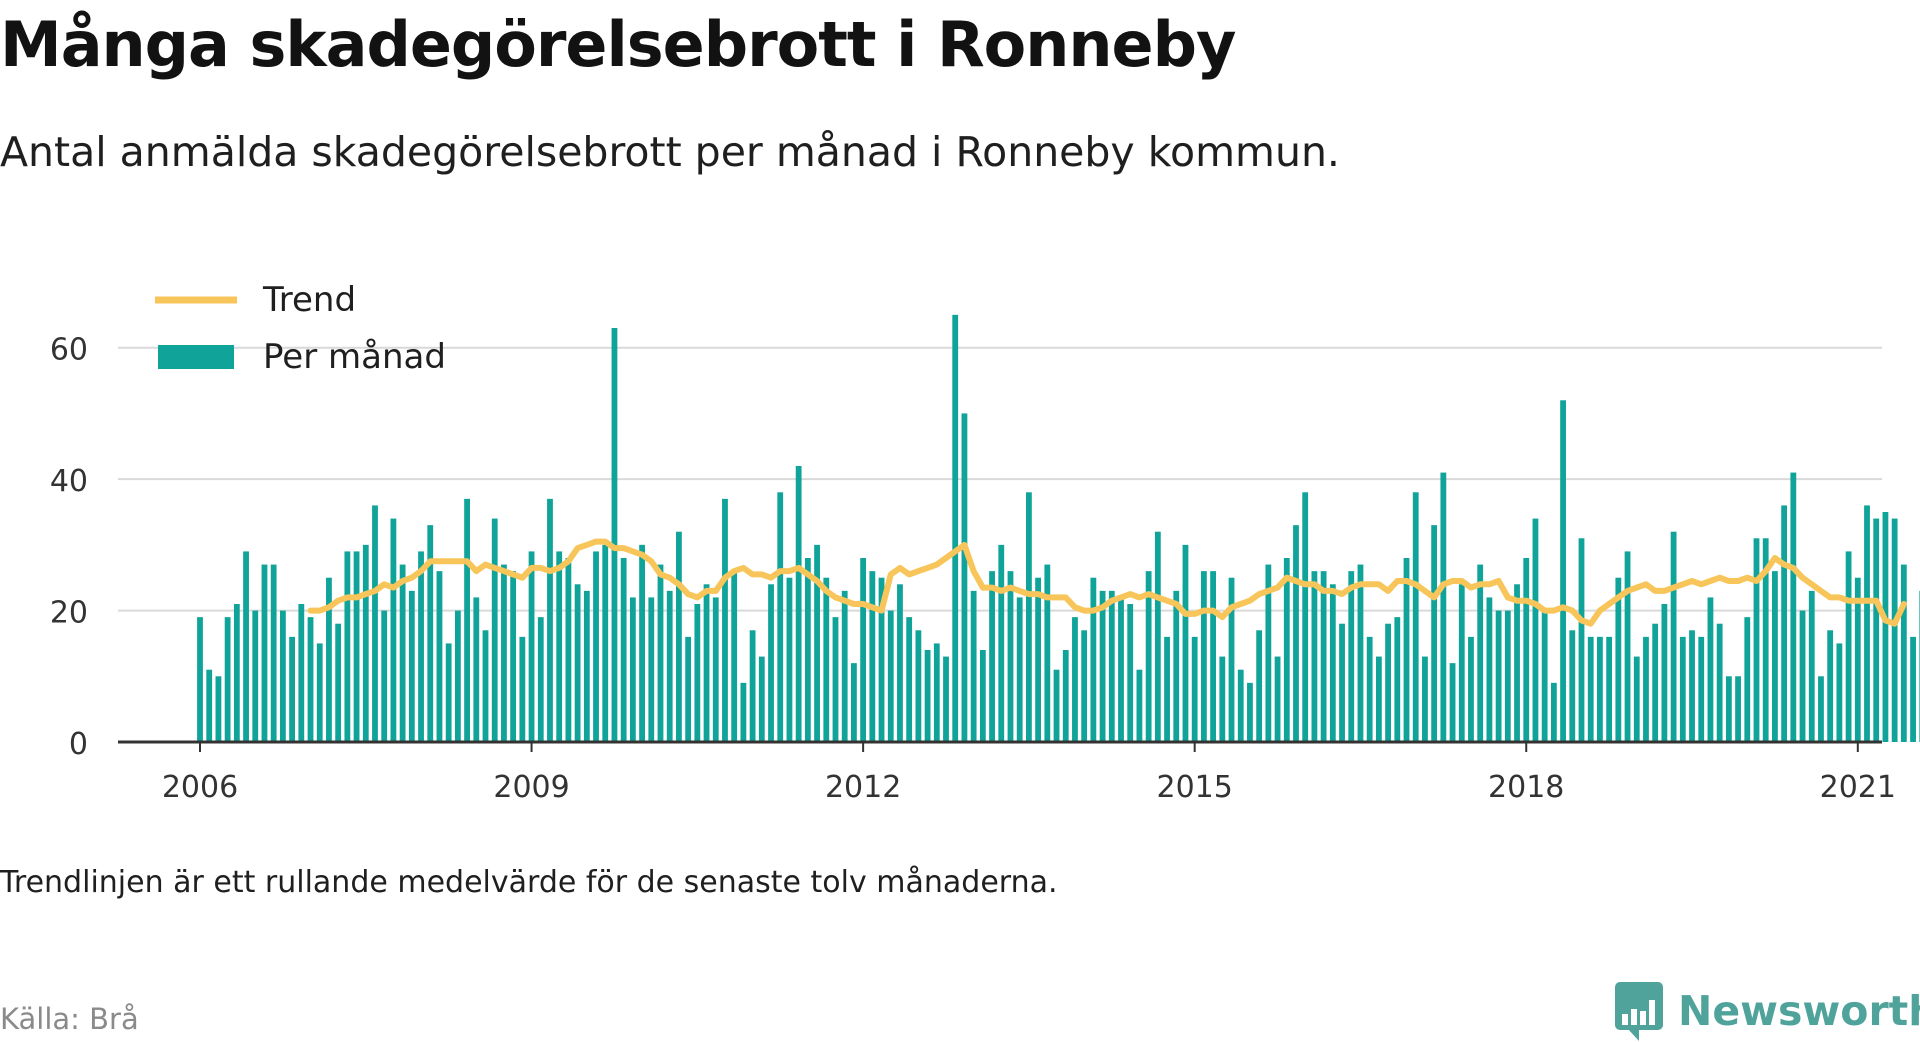 The height and width of the screenshot is (1042, 1920). I want to click on newsworthy-logo-icon, so click(1639, 1011).